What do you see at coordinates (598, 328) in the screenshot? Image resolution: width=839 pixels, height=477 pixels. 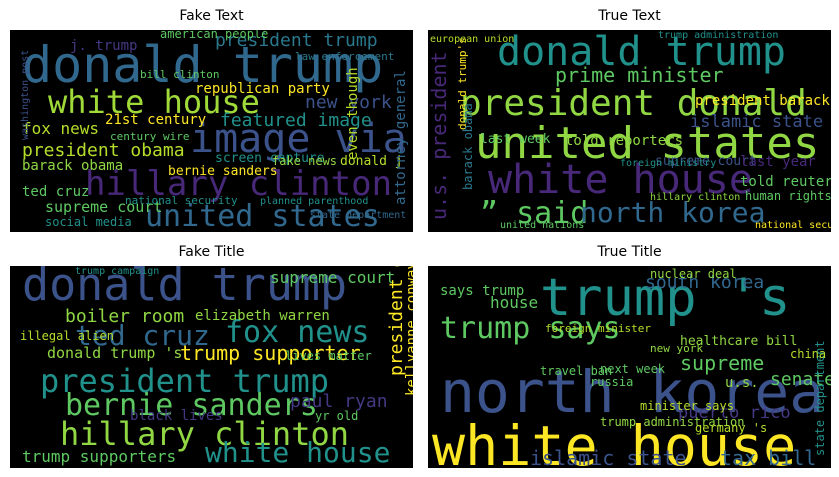 I see `word: foreign minister` at bounding box center [598, 328].